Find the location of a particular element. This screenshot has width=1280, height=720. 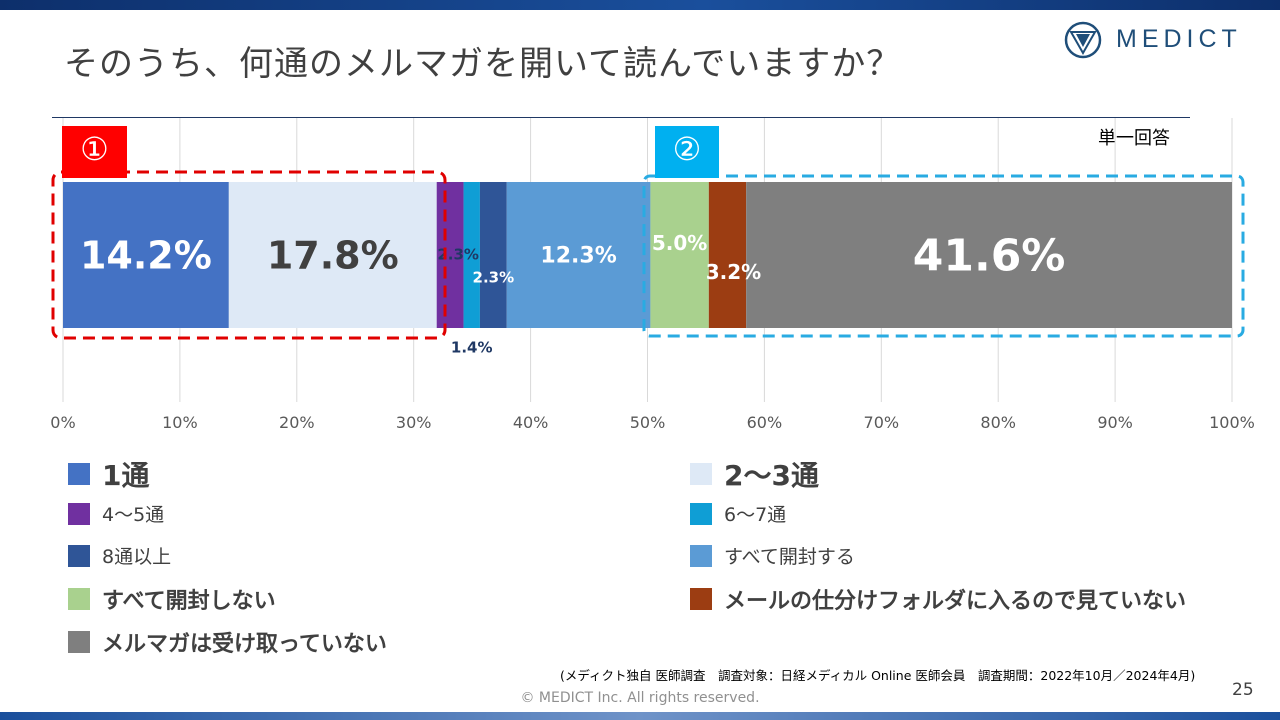

legend-label: メルマガは受け取っていない is located at coordinates (244, 644).